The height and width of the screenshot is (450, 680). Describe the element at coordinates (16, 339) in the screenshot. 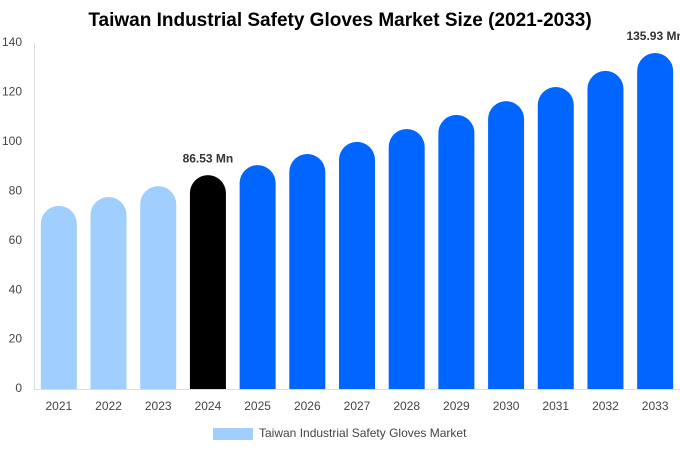

I see `y-tick-label: 20` at that location.